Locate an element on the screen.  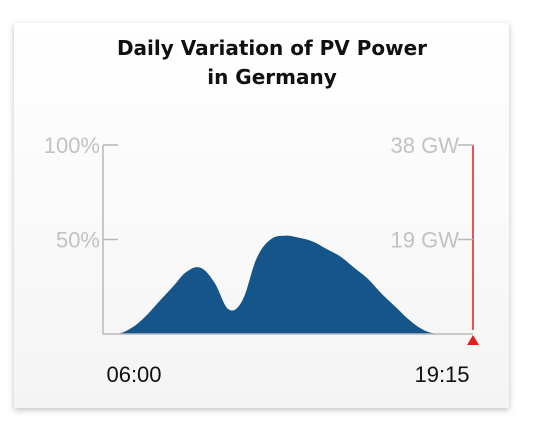
chart-subtitle: in Germany is located at coordinates (272, 77).